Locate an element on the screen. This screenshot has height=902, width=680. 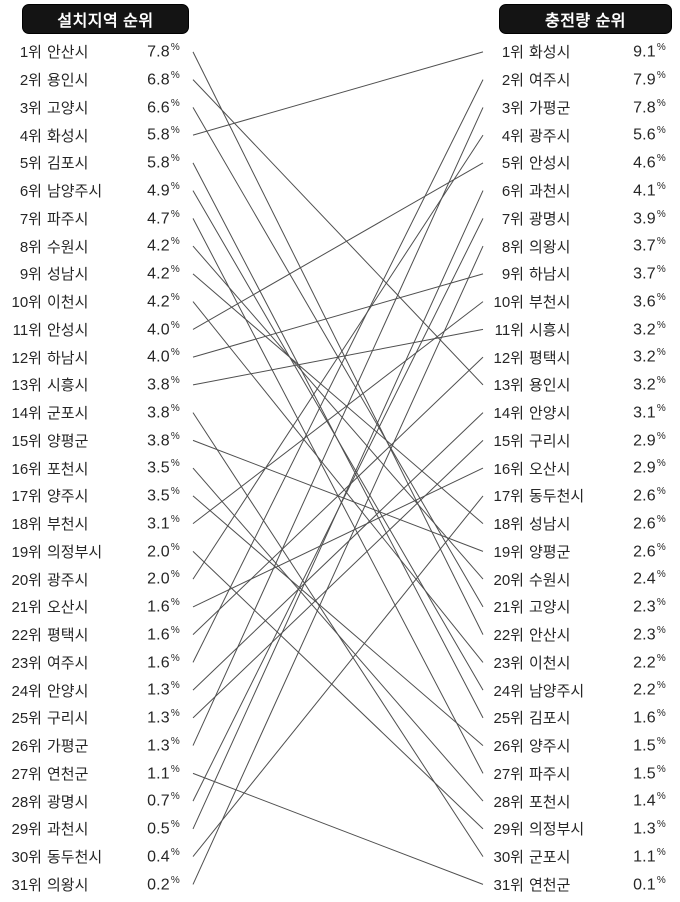
left-rank-row: 24위 안양시 1.3% is located at coordinates (97, 690).